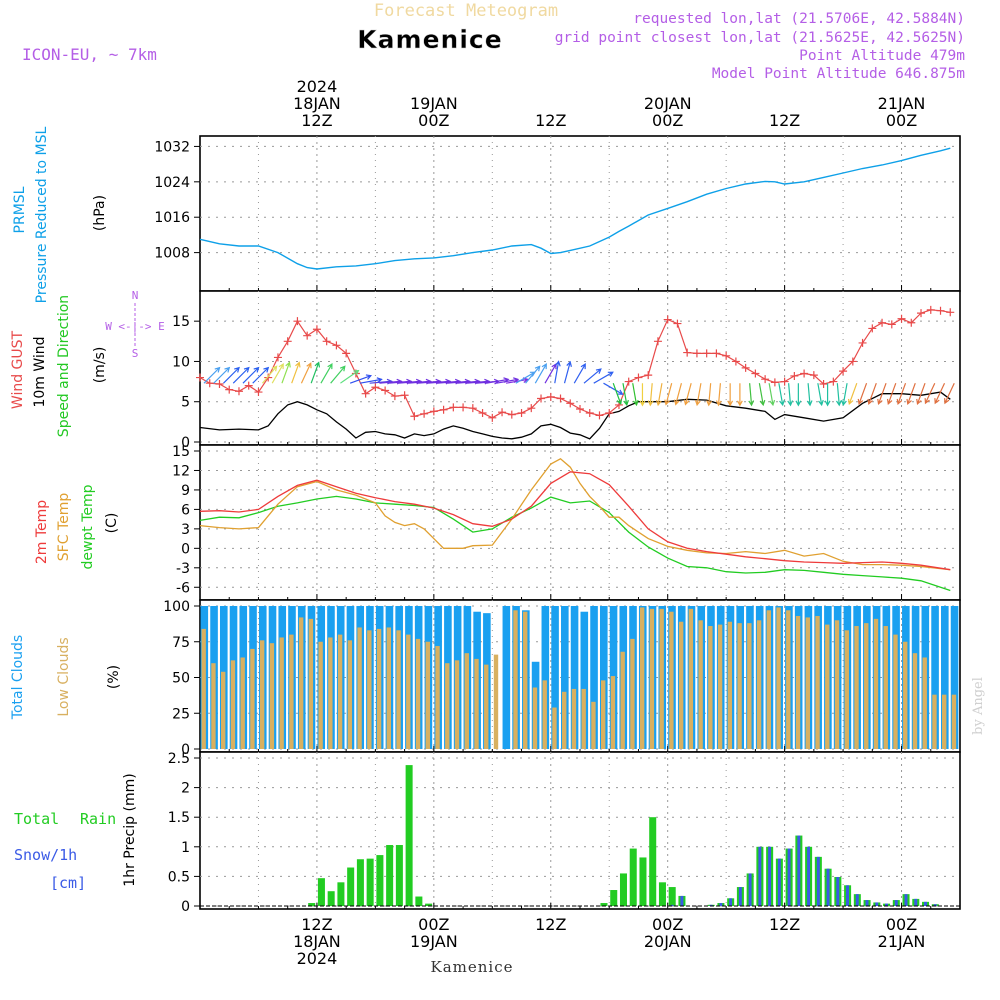  What do you see at coordinates (181, 452) in the screenshot?
I see `y-tick-label: 15` at bounding box center [181, 452].